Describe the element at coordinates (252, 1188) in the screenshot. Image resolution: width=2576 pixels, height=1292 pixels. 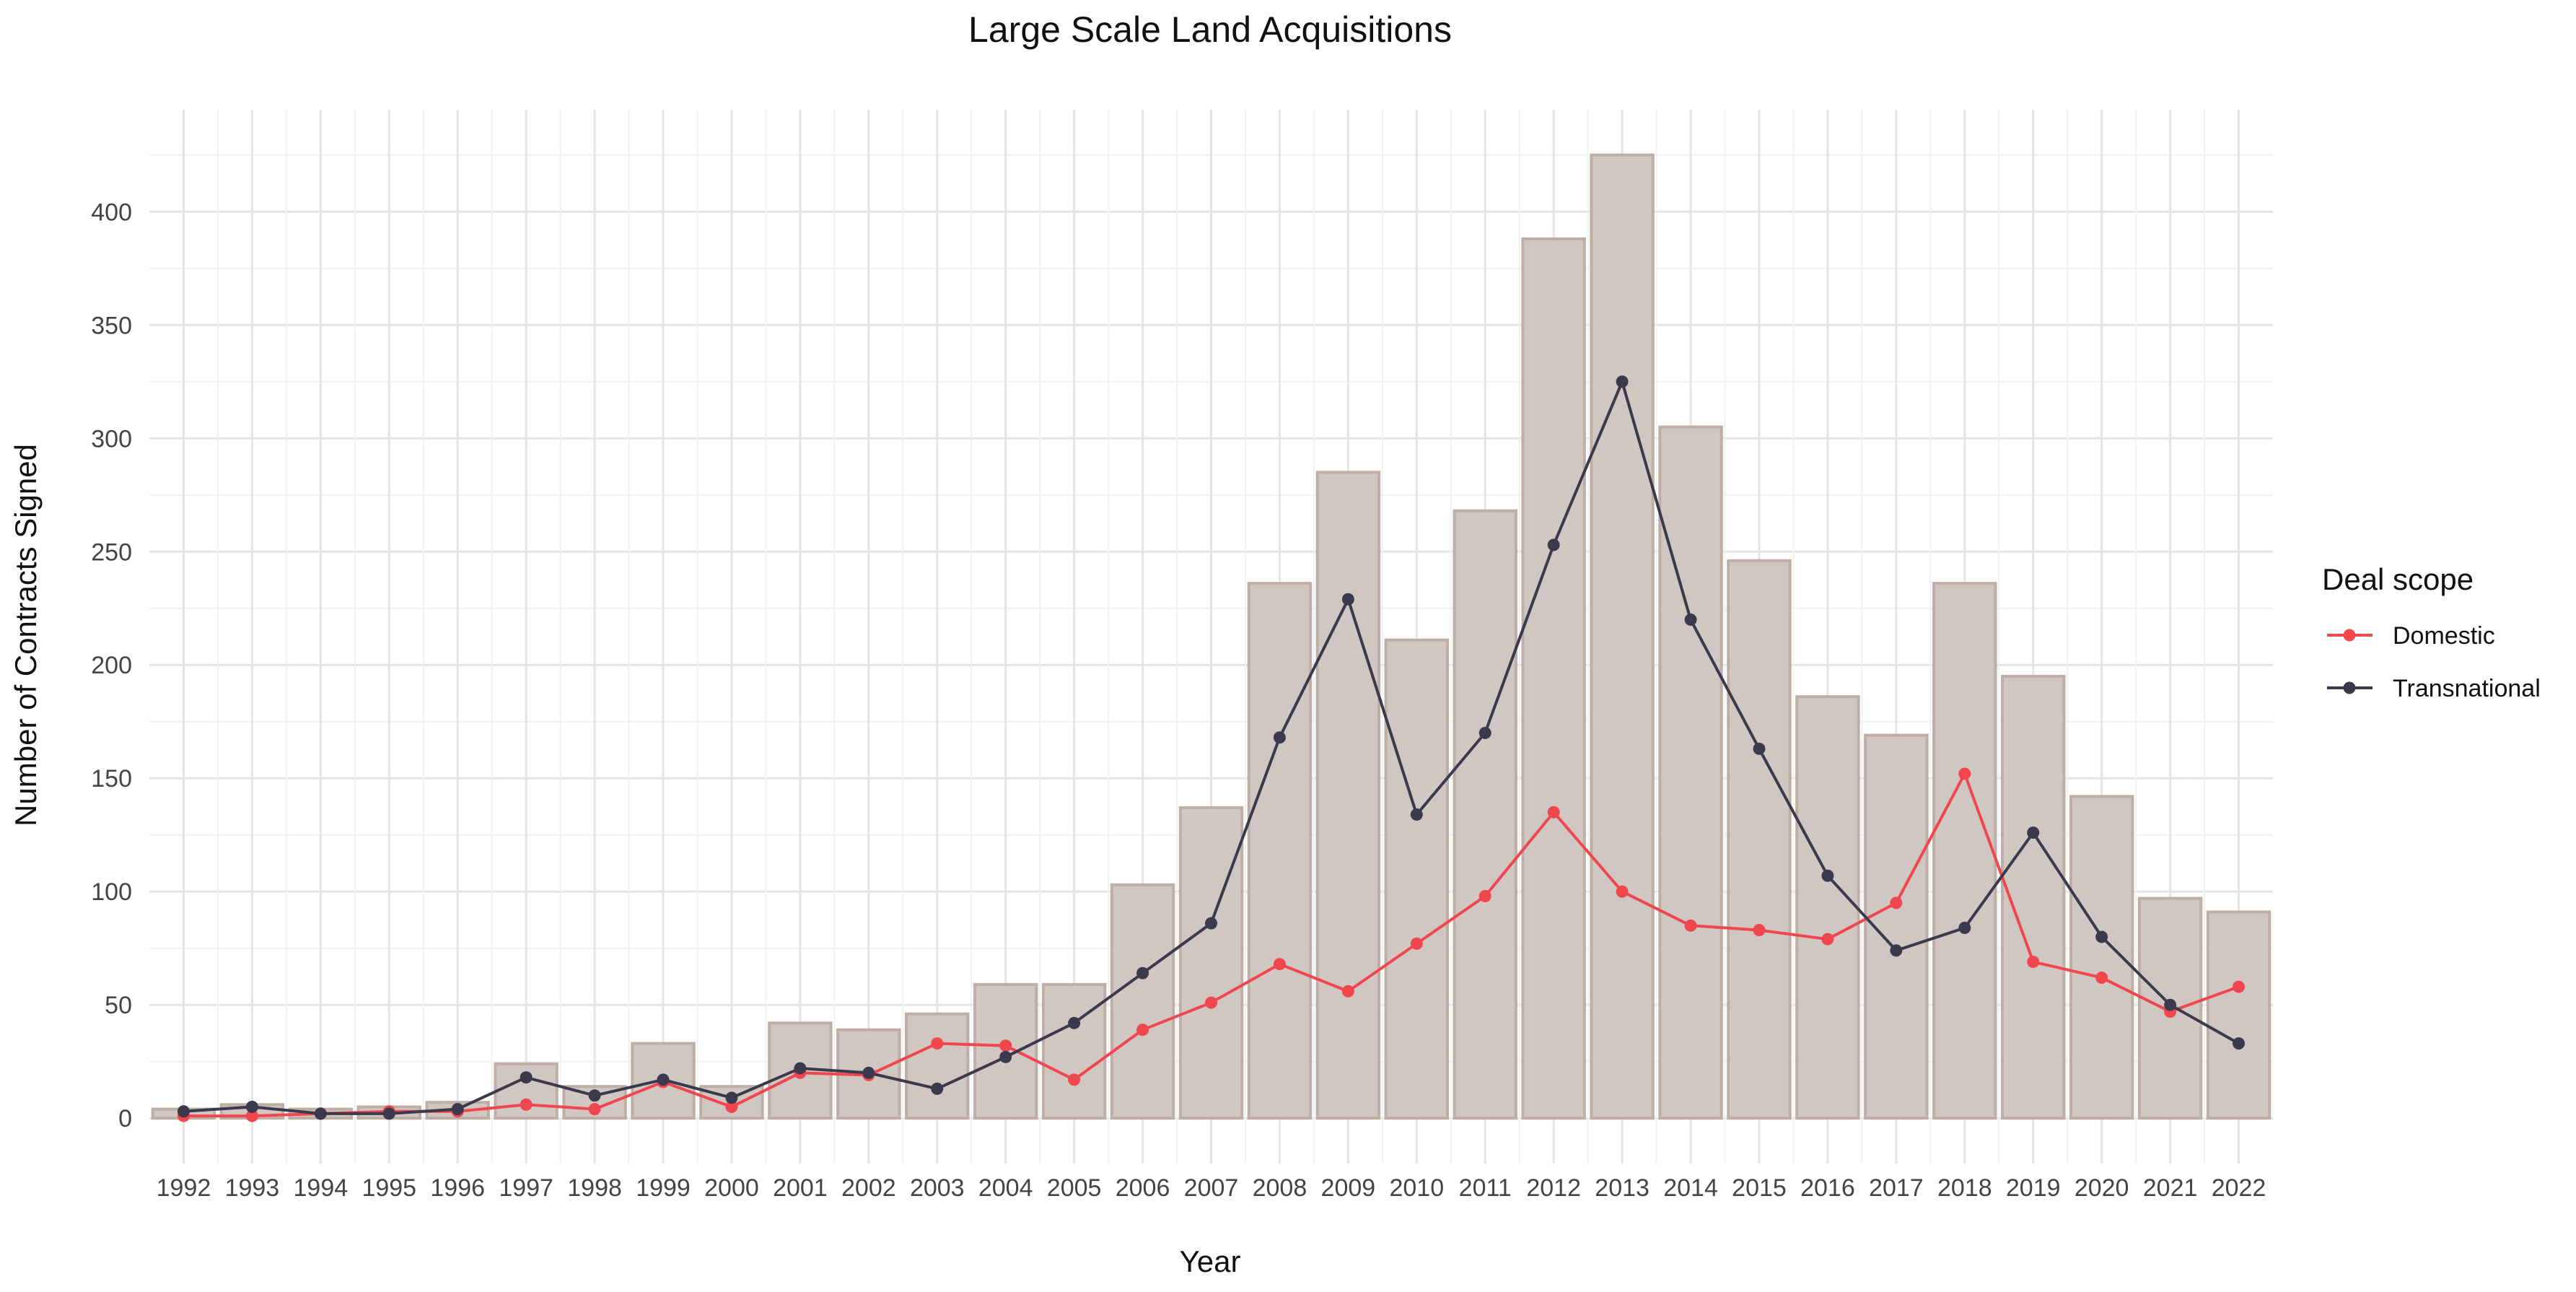
I see `x-tick-label: 1993` at that location.